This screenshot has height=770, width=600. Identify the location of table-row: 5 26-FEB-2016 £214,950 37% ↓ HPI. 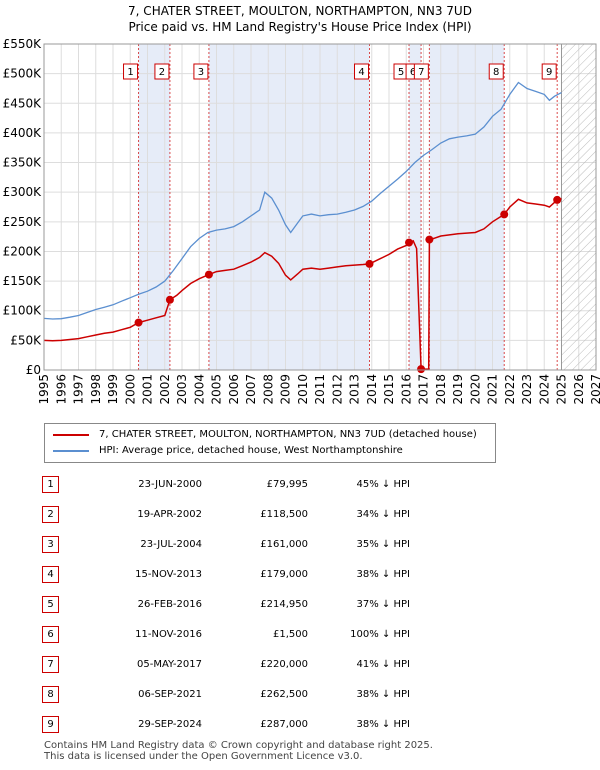
(225, 604).